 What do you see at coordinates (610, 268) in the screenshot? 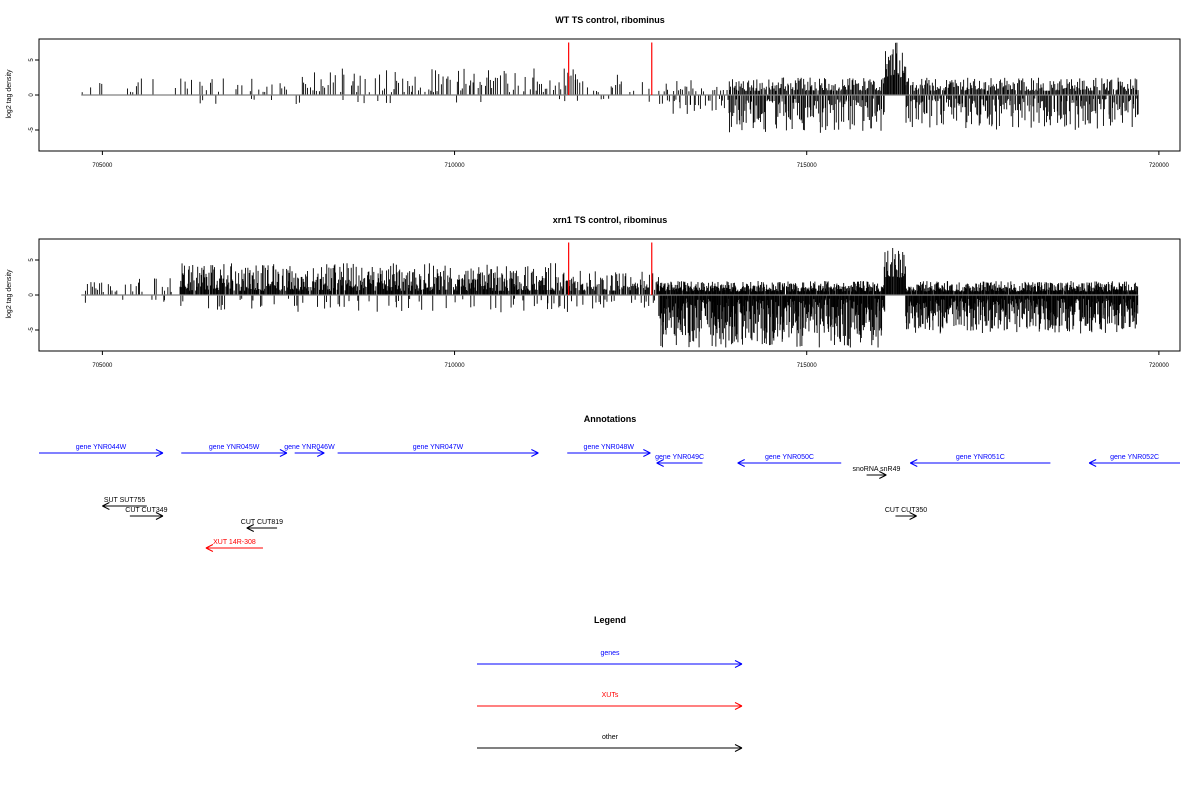
I see `xrn1-highlight-lines` at bounding box center [610, 268].